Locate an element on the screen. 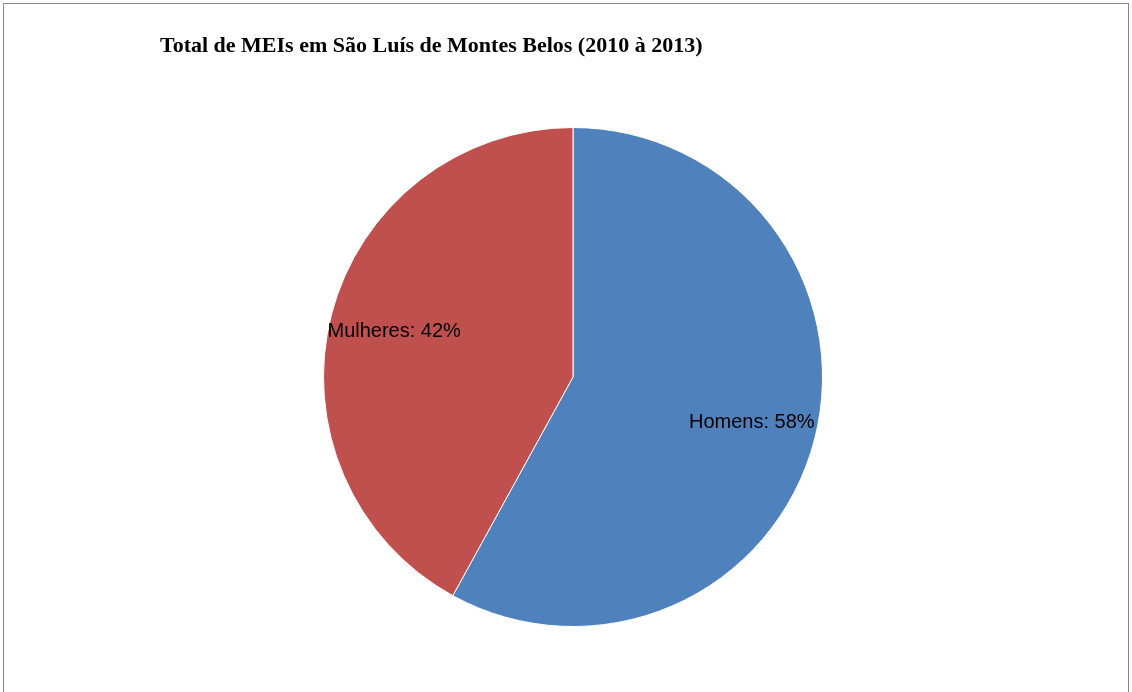 The height and width of the screenshot is (692, 1132). chart-title: Total de MEIs em São Luís de Montes Belos (2010 à 2013) is located at coordinates (431, 45).